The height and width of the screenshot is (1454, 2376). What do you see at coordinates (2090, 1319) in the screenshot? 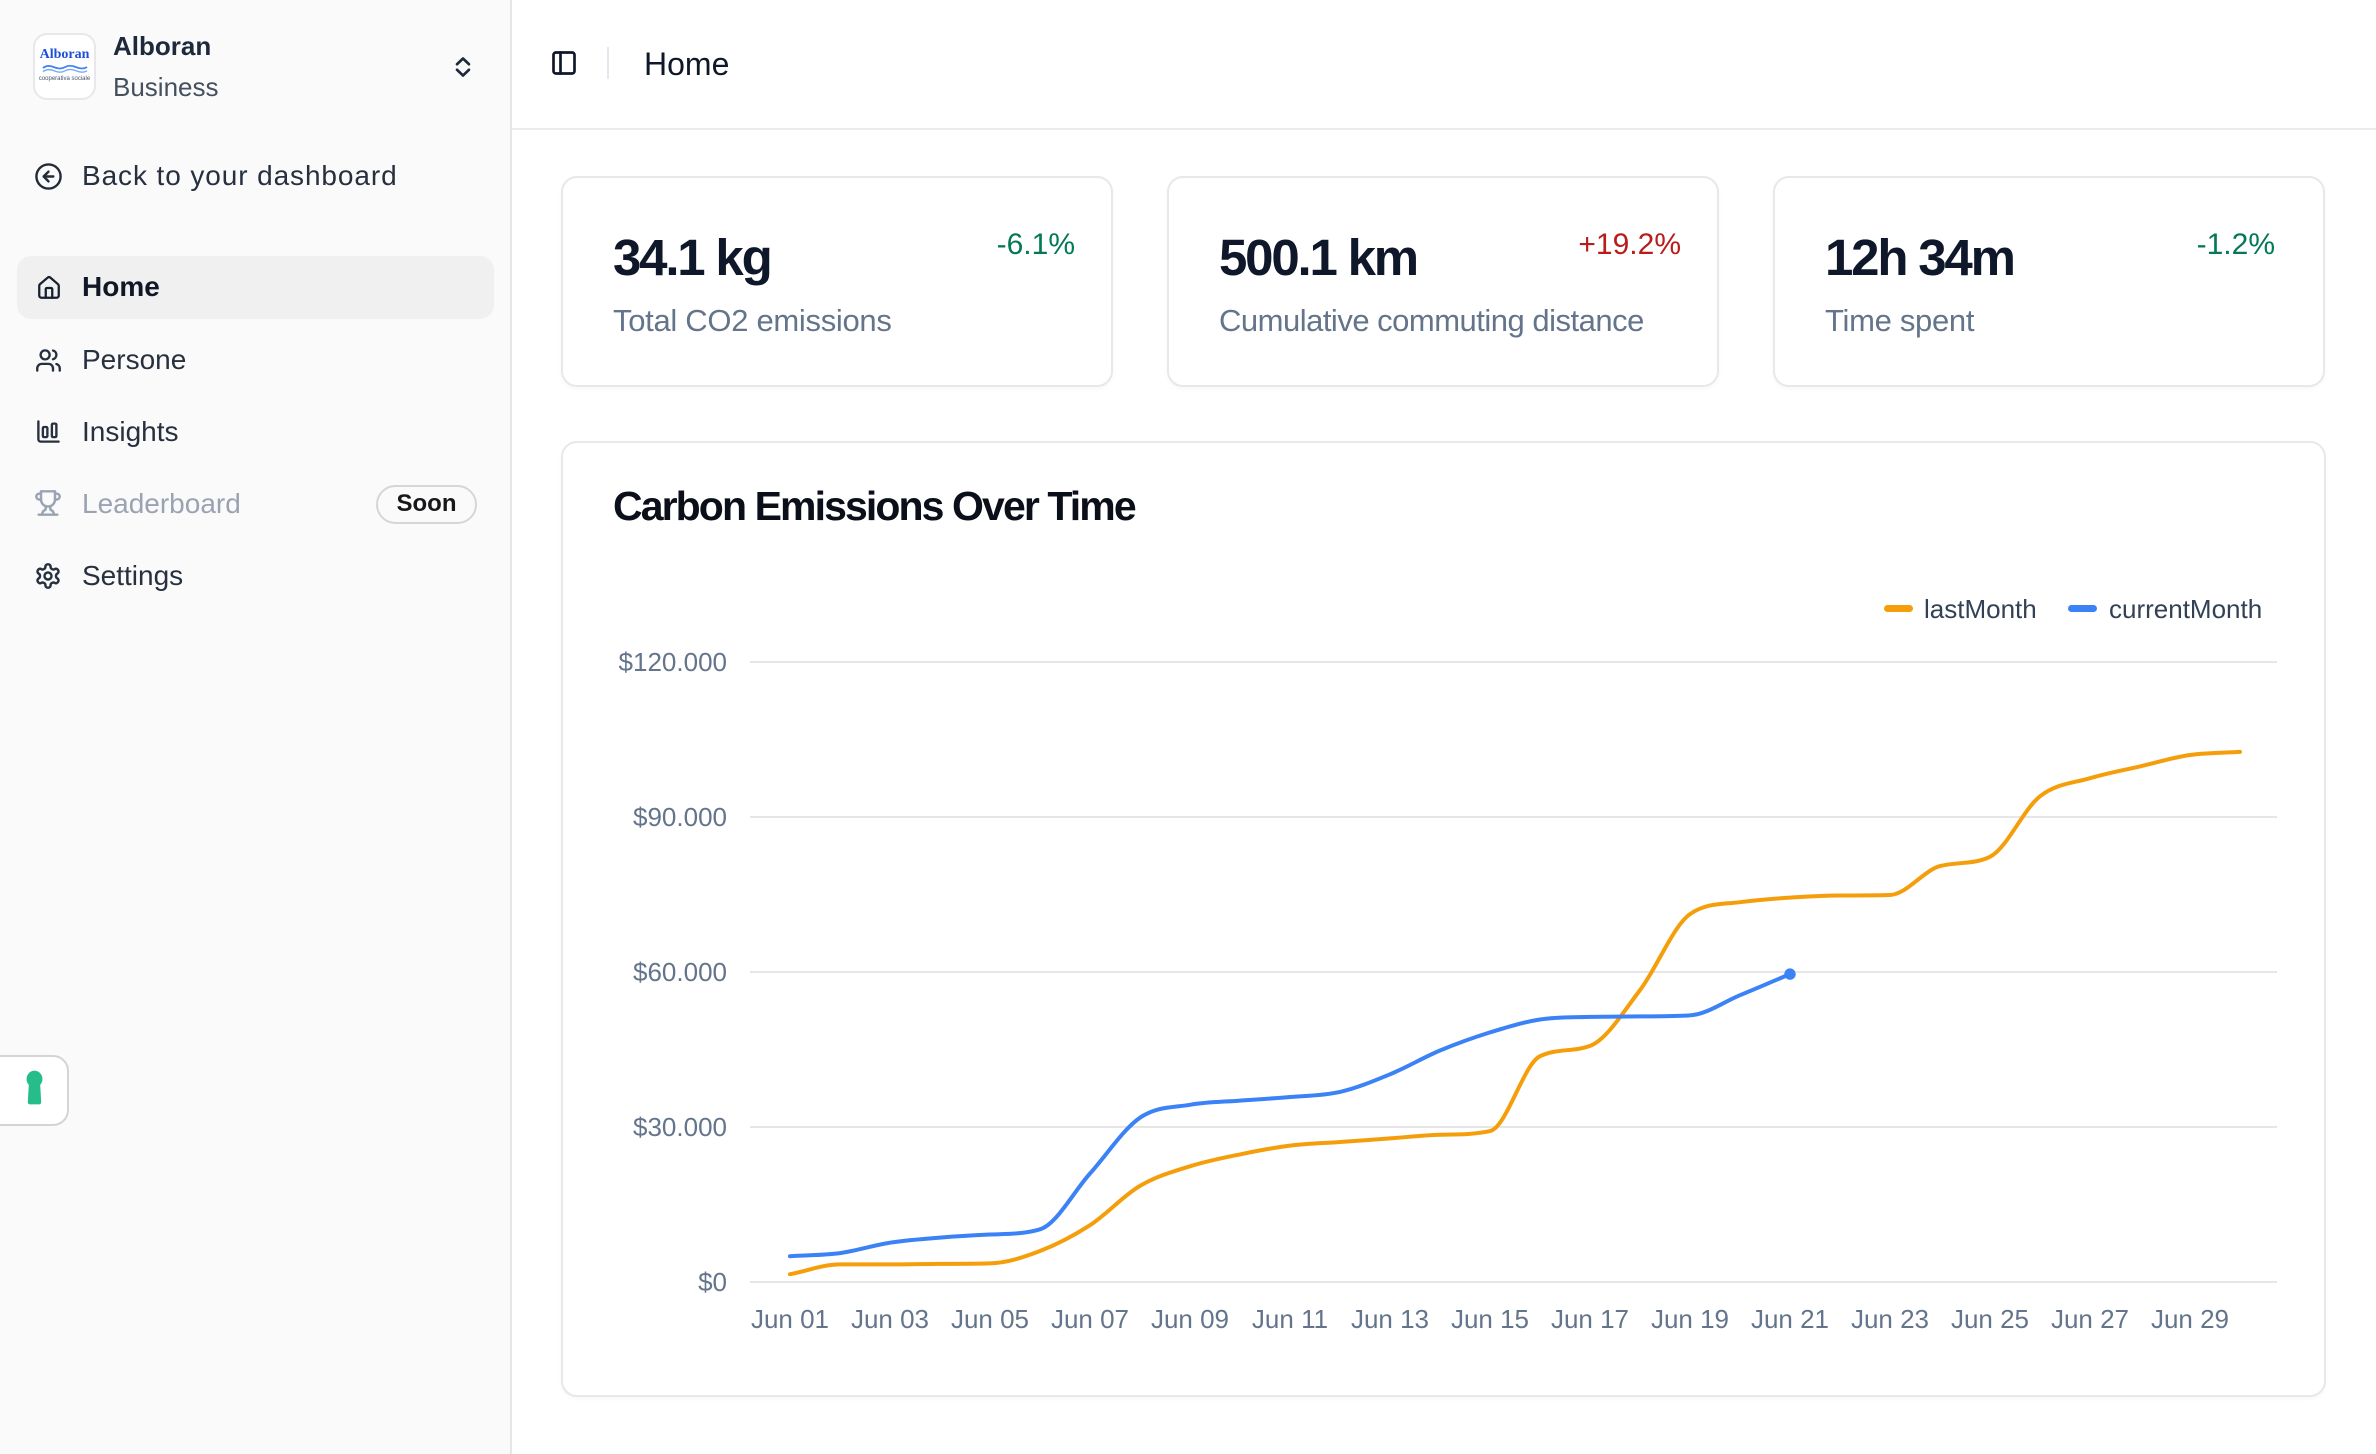
I see `svg-text: Jun 27` at bounding box center [2090, 1319].